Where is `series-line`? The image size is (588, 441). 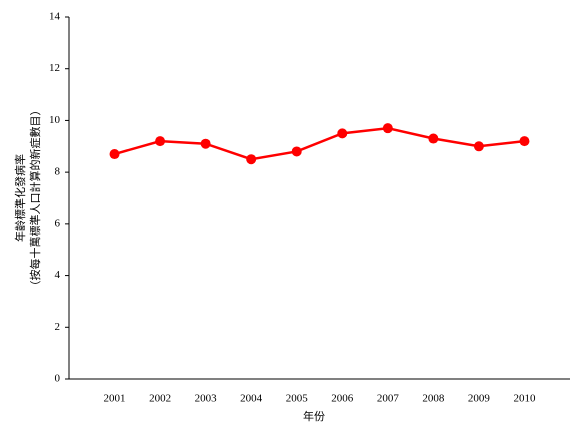
series-line is located at coordinates (319, 143).